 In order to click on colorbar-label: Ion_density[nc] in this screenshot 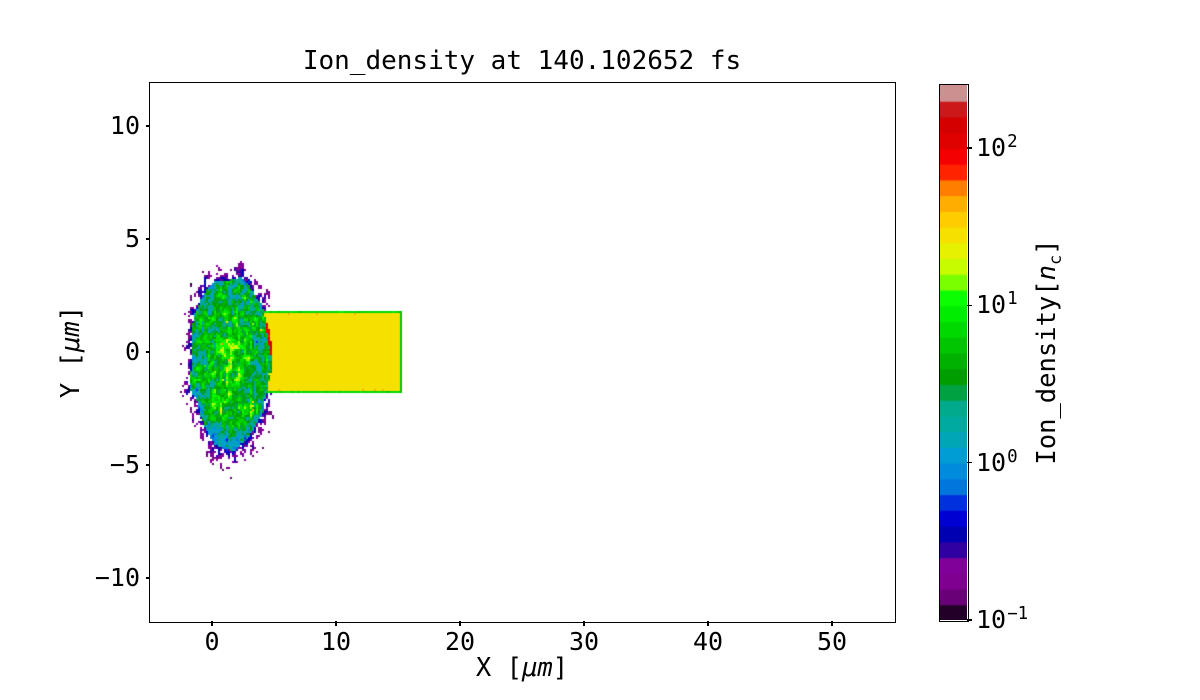, I will do `click(1049, 351)`.